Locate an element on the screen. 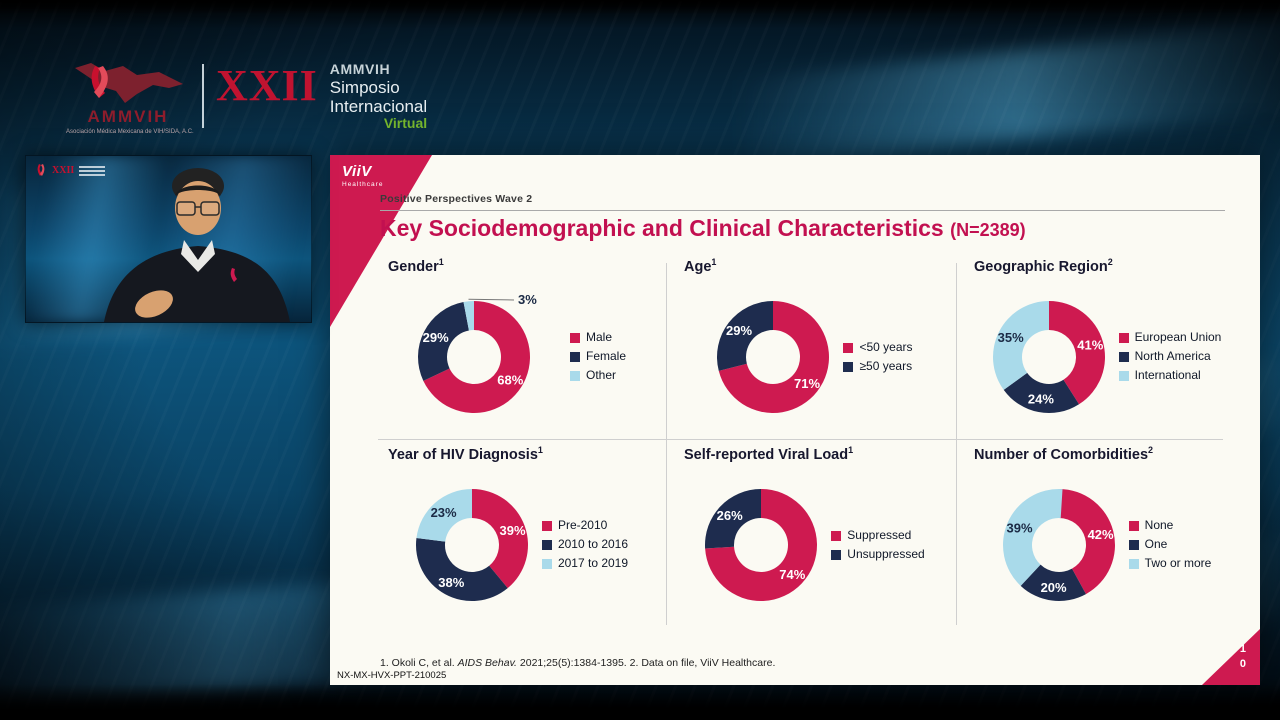  legend-item: International is located at coordinates (1170, 375).